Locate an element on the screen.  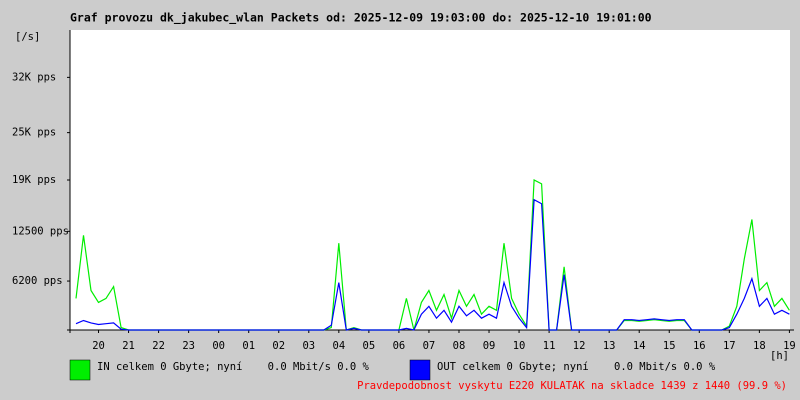
x-tick-label: 12 is located at coordinates (579, 346).